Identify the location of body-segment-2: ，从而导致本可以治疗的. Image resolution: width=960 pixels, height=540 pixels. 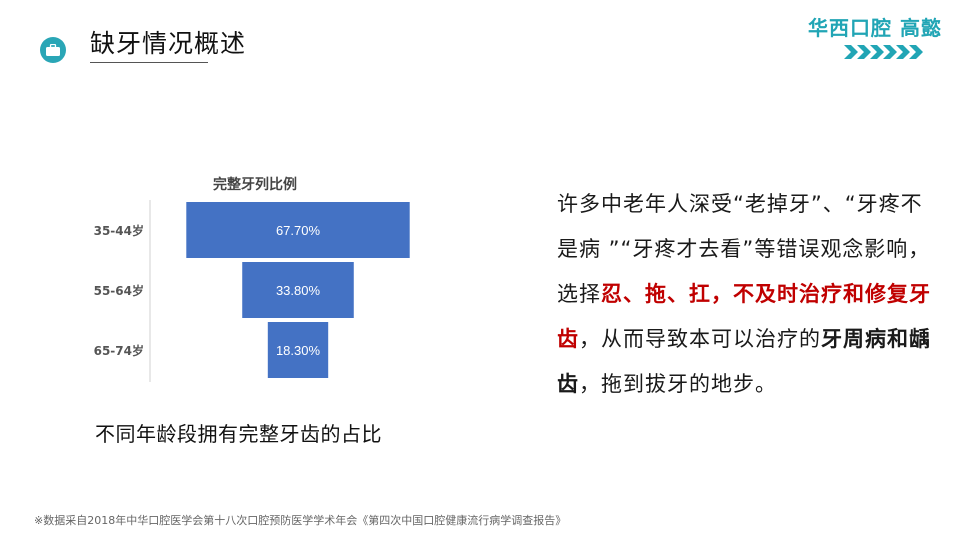
(700, 339).